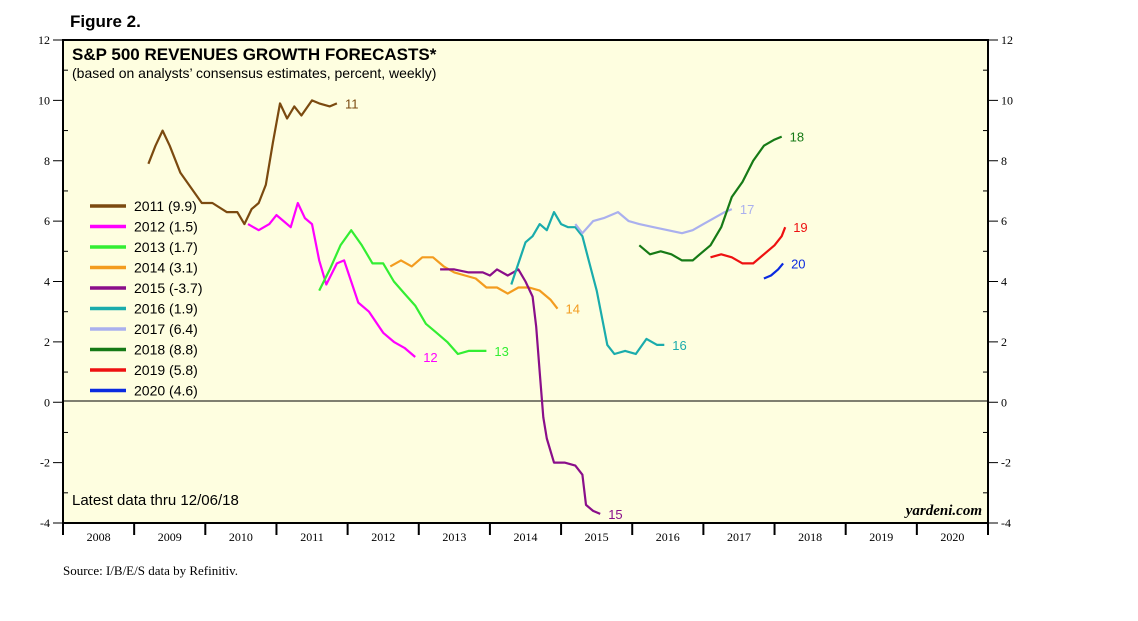  What do you see at coordinates (99, 537) in the screenshot?
I see `x-tick-label: 2008` at bounding box center [99, 537].